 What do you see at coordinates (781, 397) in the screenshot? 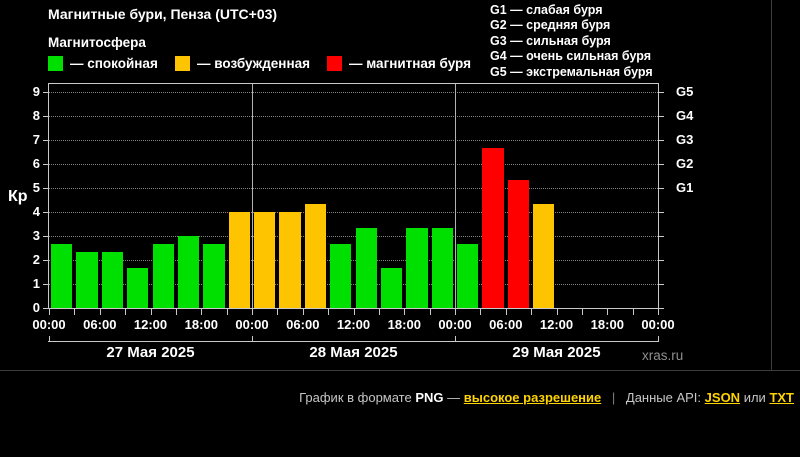
I see `txt-api-link: TXT` at bounding box center [781, 397].